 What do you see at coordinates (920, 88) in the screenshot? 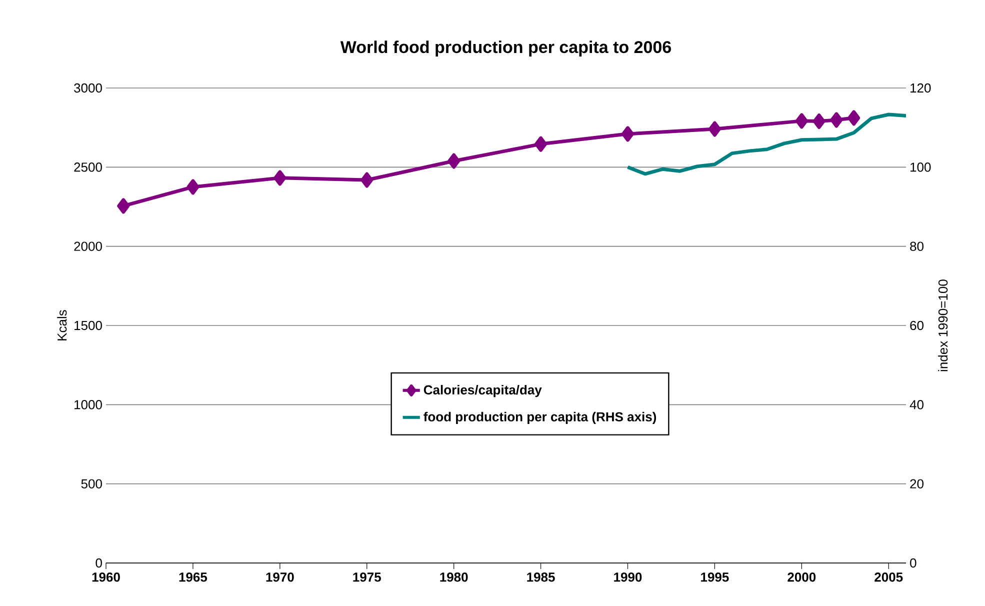
I see `y2-tick-label: 120` at bounding box center [920, 88].